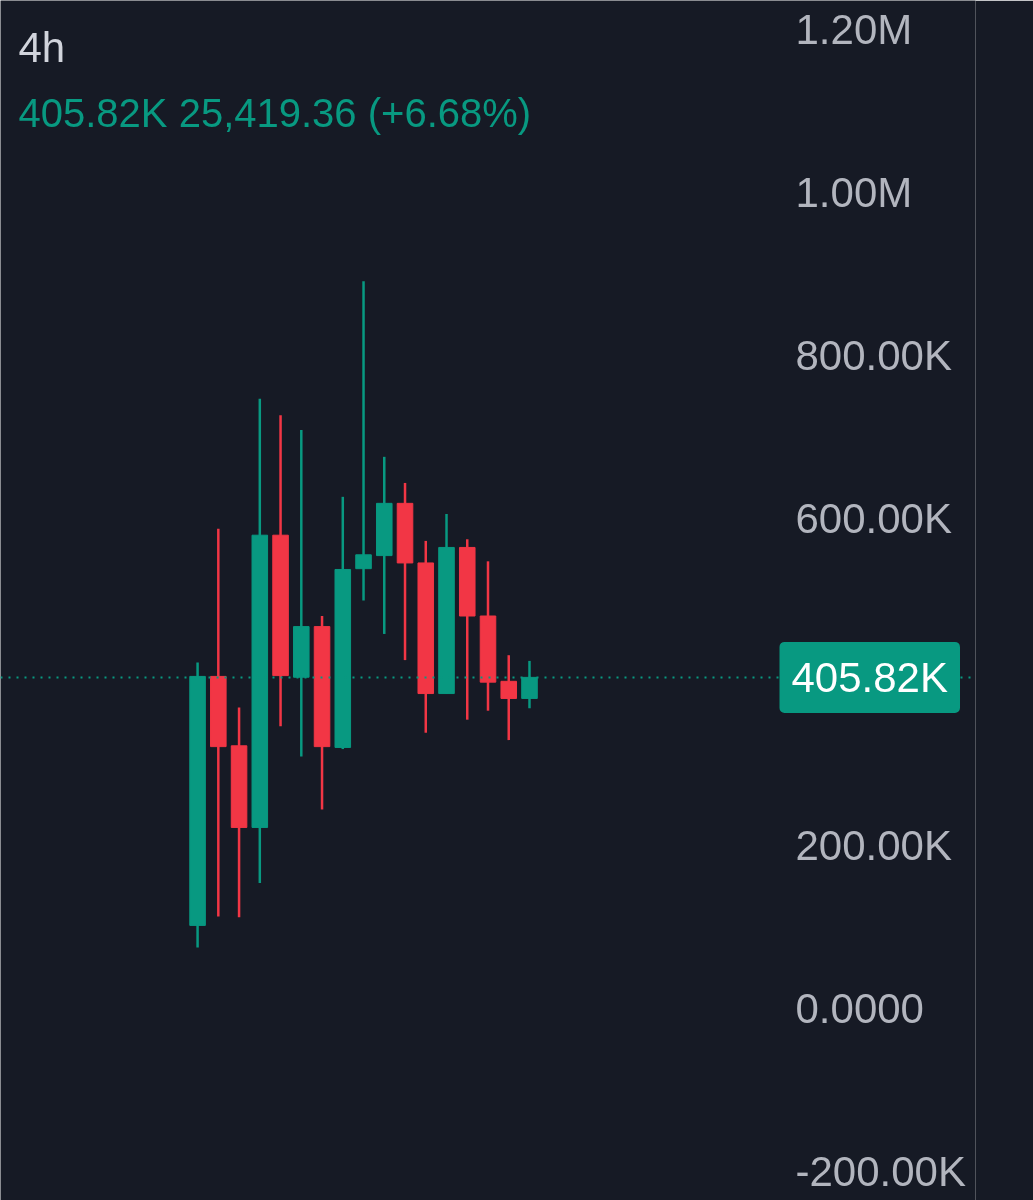 The image size is (1033, 1200). Describe the element at coordinates (880, 1172) in the screenshot. I see `y-tick-label: -200.00K` at that location.